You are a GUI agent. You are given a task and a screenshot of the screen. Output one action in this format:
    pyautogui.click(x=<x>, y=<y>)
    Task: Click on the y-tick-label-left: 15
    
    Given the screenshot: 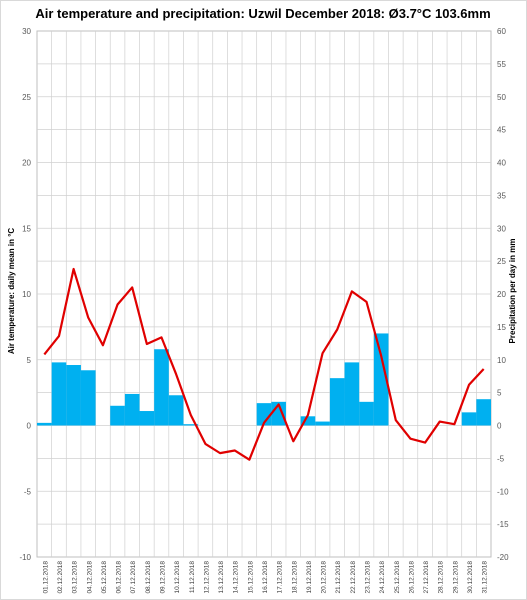 What is the action you would take?
    pyautogui.click(x=26, y=228)
    